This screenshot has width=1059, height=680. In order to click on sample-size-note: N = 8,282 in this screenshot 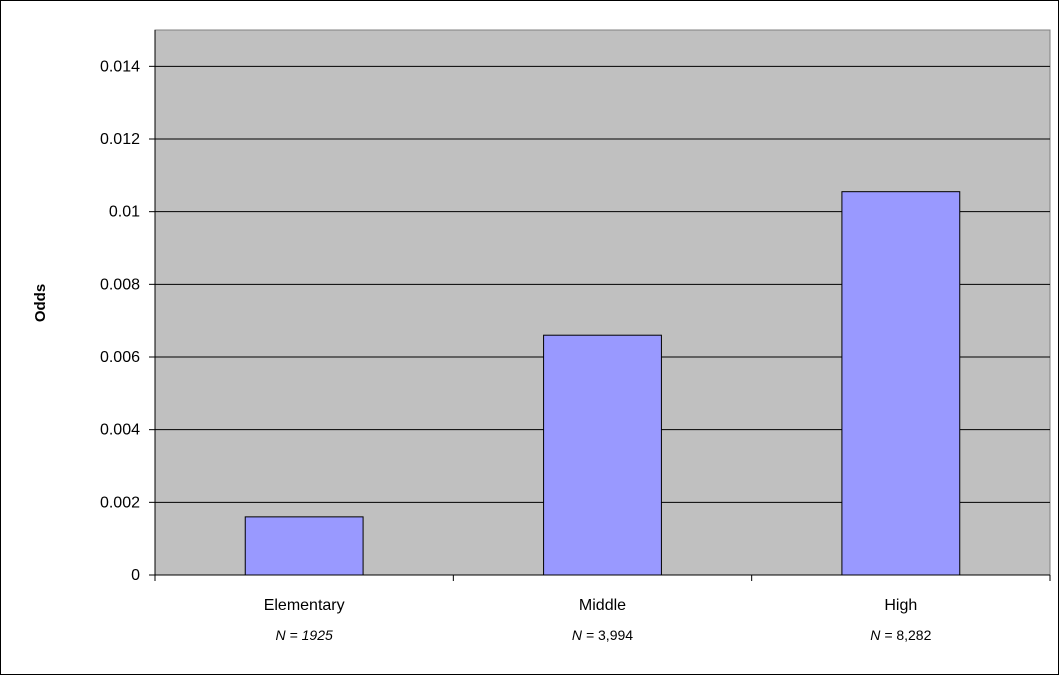, I will do `click(900, 635)`.